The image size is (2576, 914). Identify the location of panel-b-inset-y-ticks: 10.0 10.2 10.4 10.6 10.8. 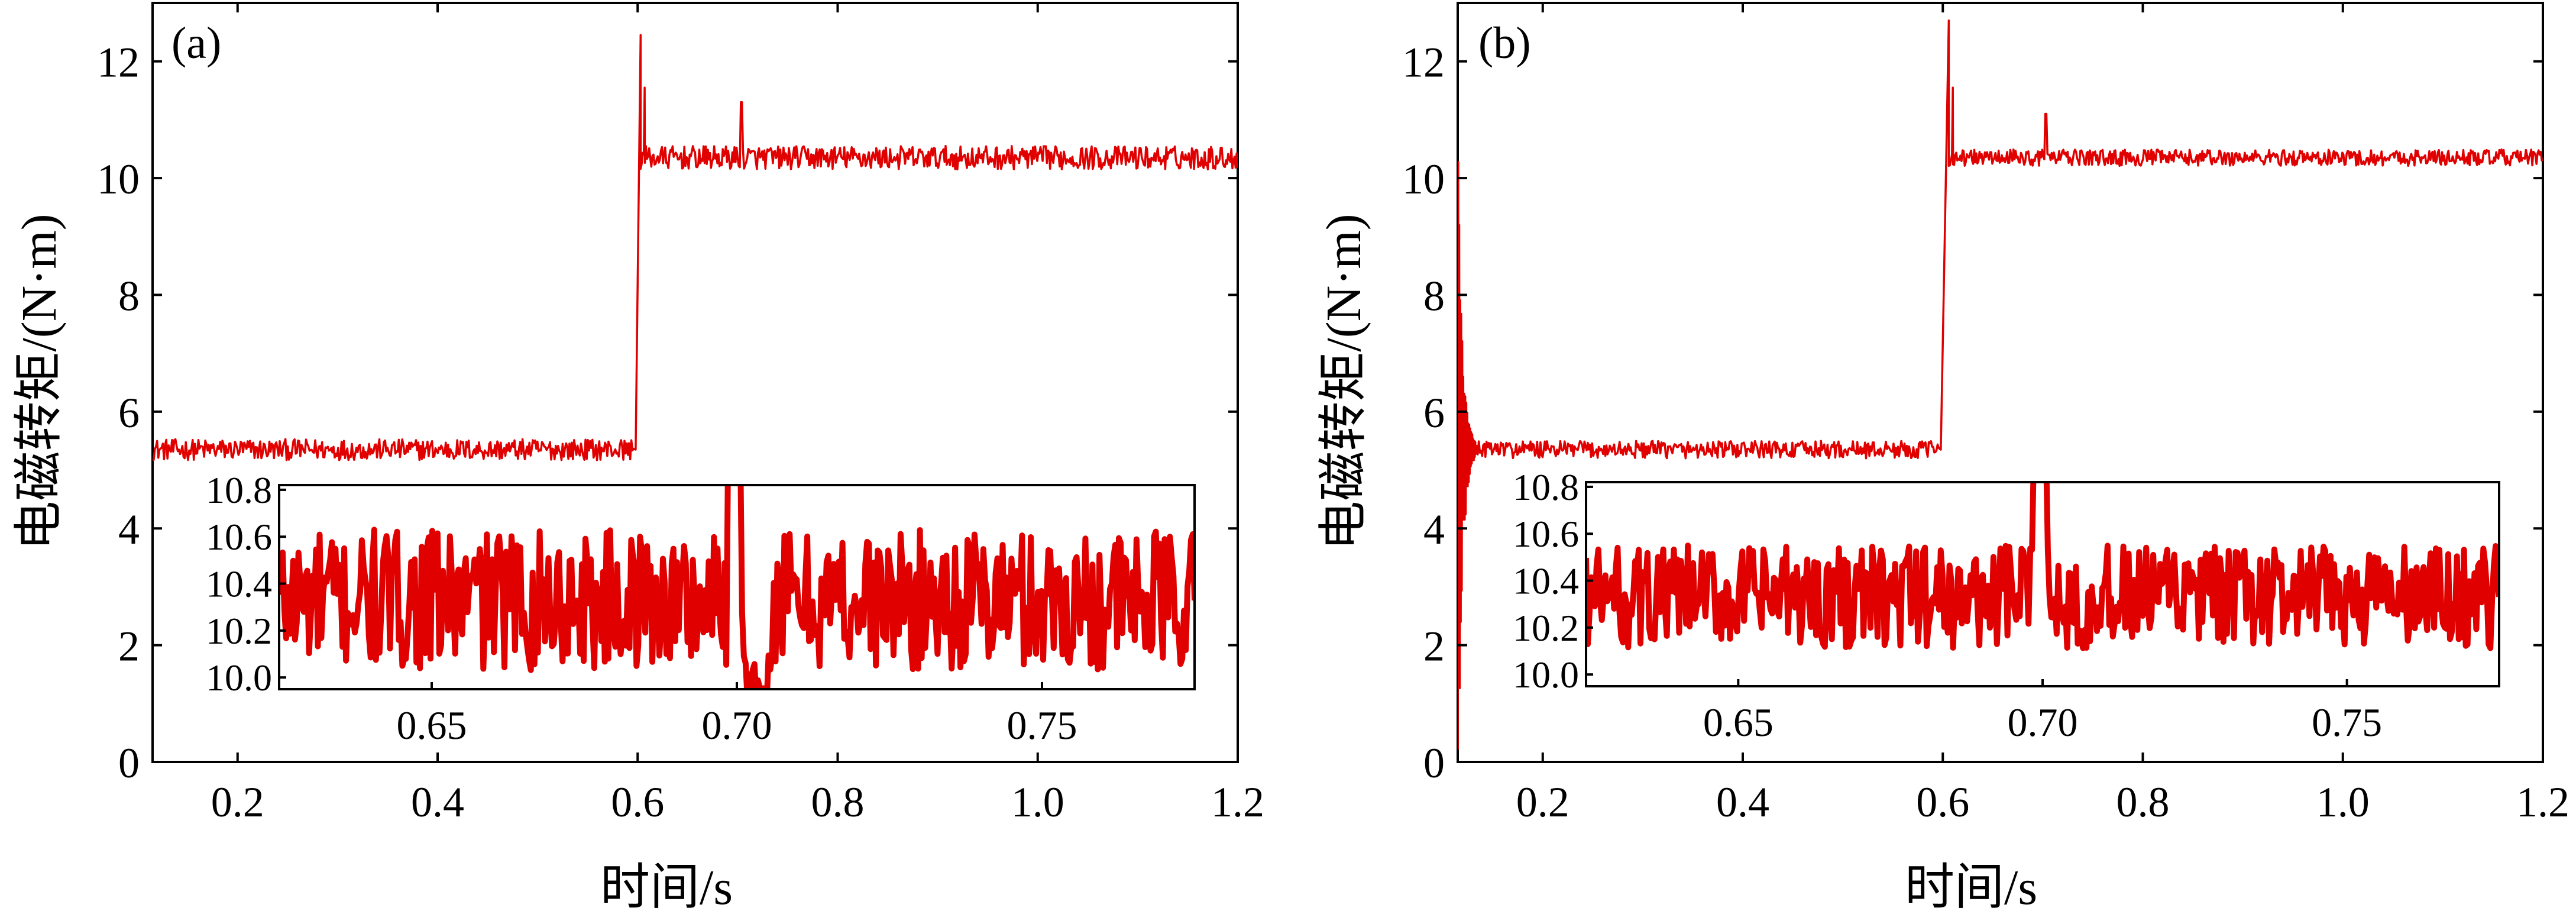
(1553, 581).